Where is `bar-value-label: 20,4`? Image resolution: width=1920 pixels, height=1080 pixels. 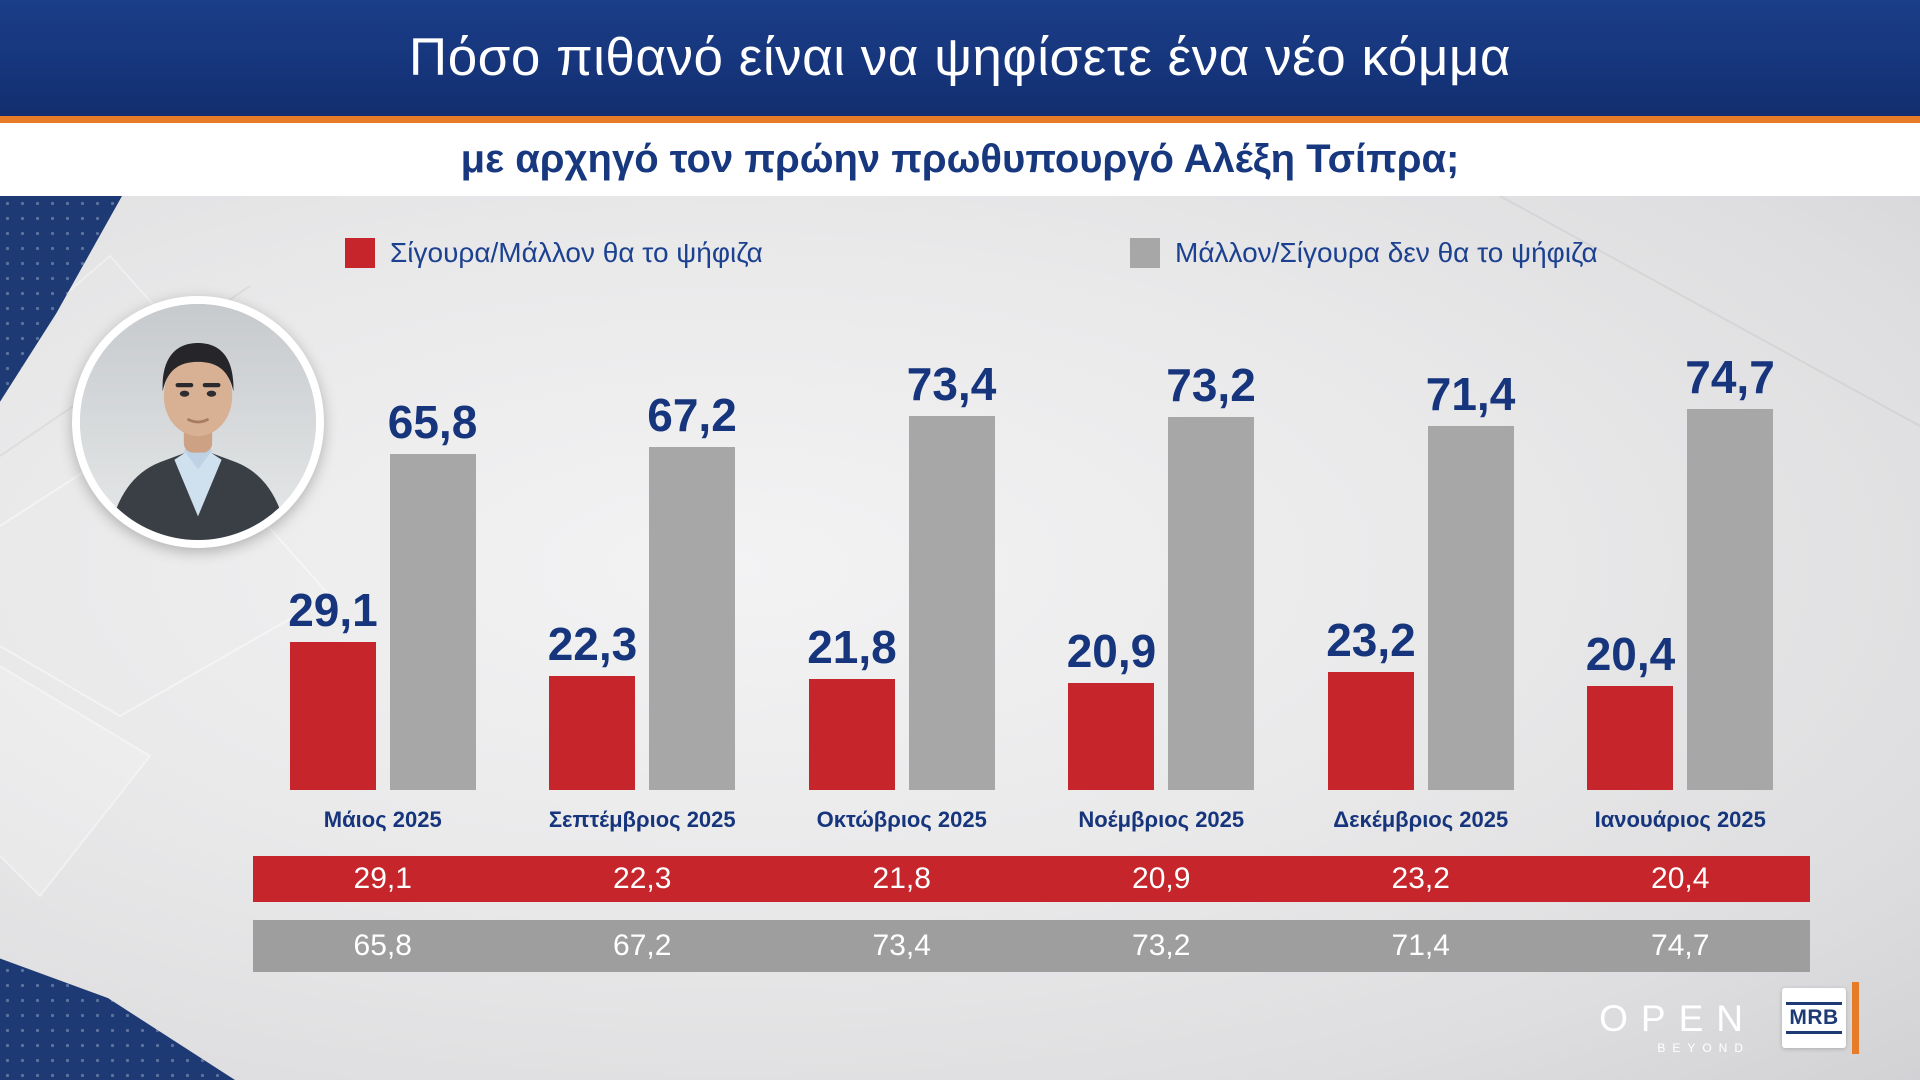
bar-value-label: 20,4 is located at coordinates (1630, 653).